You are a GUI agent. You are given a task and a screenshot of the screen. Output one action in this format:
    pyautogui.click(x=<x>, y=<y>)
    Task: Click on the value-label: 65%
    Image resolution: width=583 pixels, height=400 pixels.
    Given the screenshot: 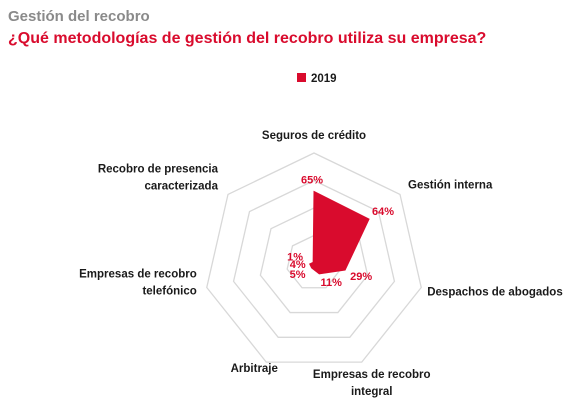 What is the action you would take?
    pyautogui.click(x=312, y=181)
    